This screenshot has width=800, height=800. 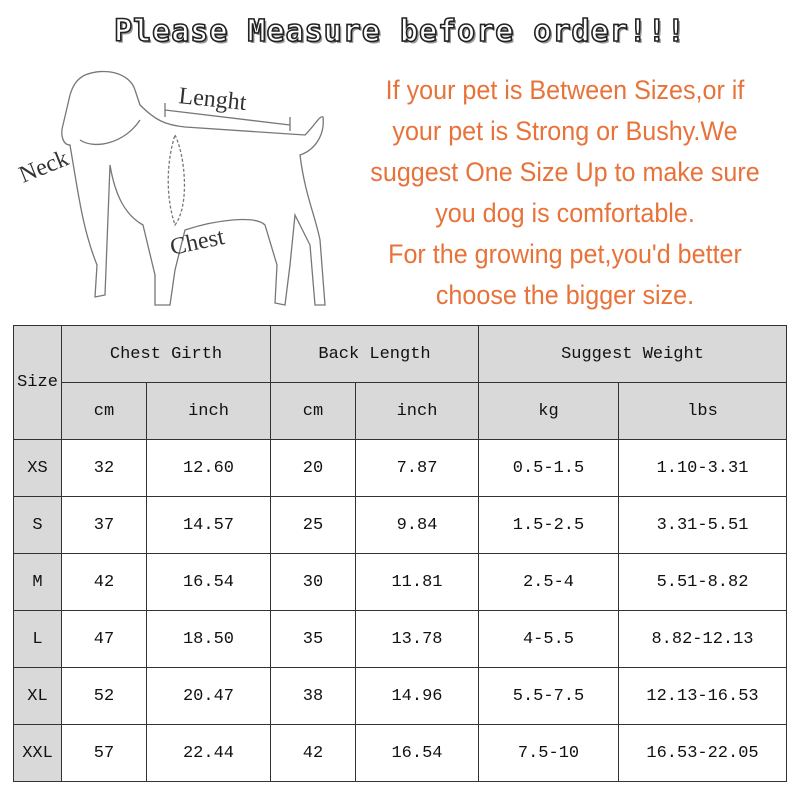 What do you see at coordinates (110, 132) in the screenshot?
I see `neck-line` at bounding box center [110, 132].